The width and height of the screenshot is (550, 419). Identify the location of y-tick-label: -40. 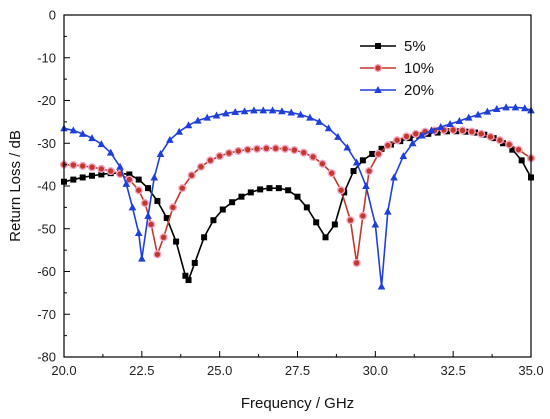
(46, 186).